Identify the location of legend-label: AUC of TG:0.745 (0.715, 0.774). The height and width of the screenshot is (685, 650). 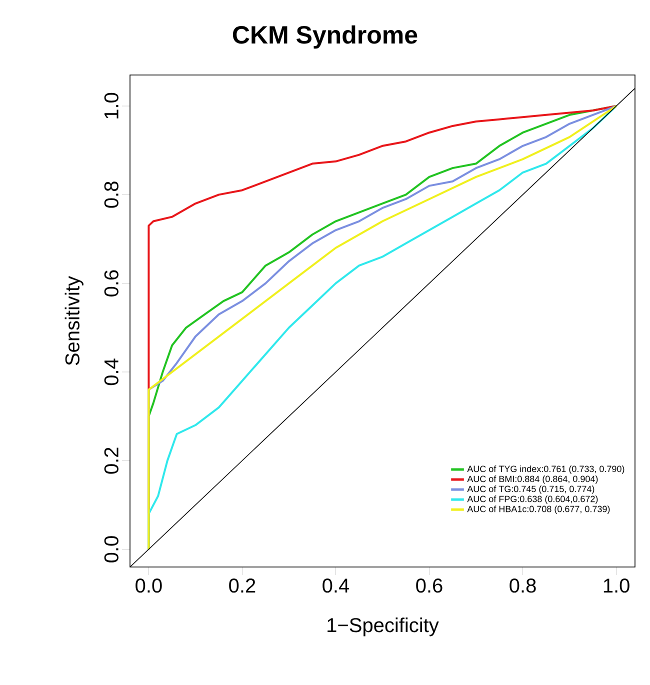
(530, 490).